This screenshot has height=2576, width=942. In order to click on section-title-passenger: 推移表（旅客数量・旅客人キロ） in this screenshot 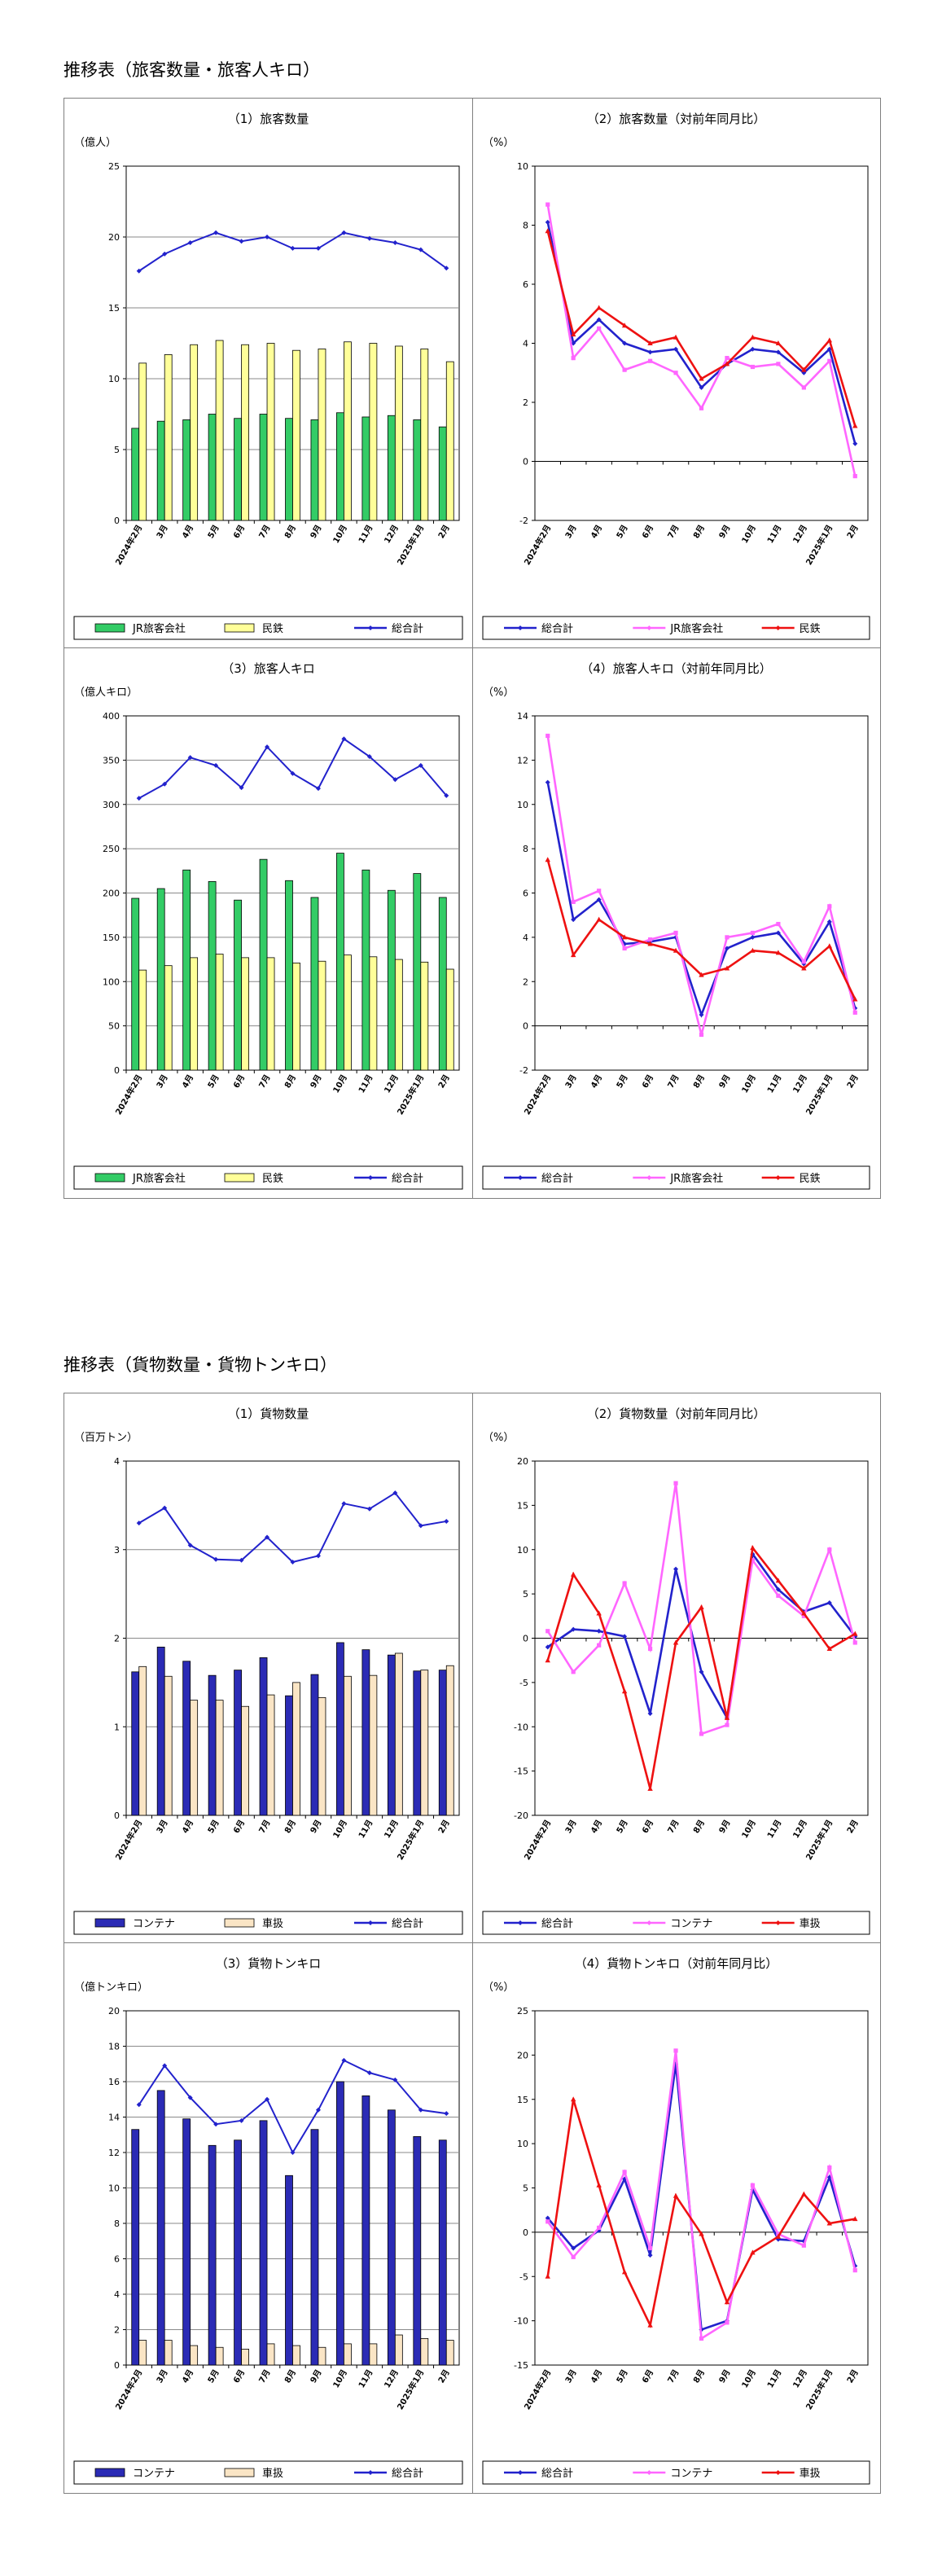, I will do `click(192, 70)`.